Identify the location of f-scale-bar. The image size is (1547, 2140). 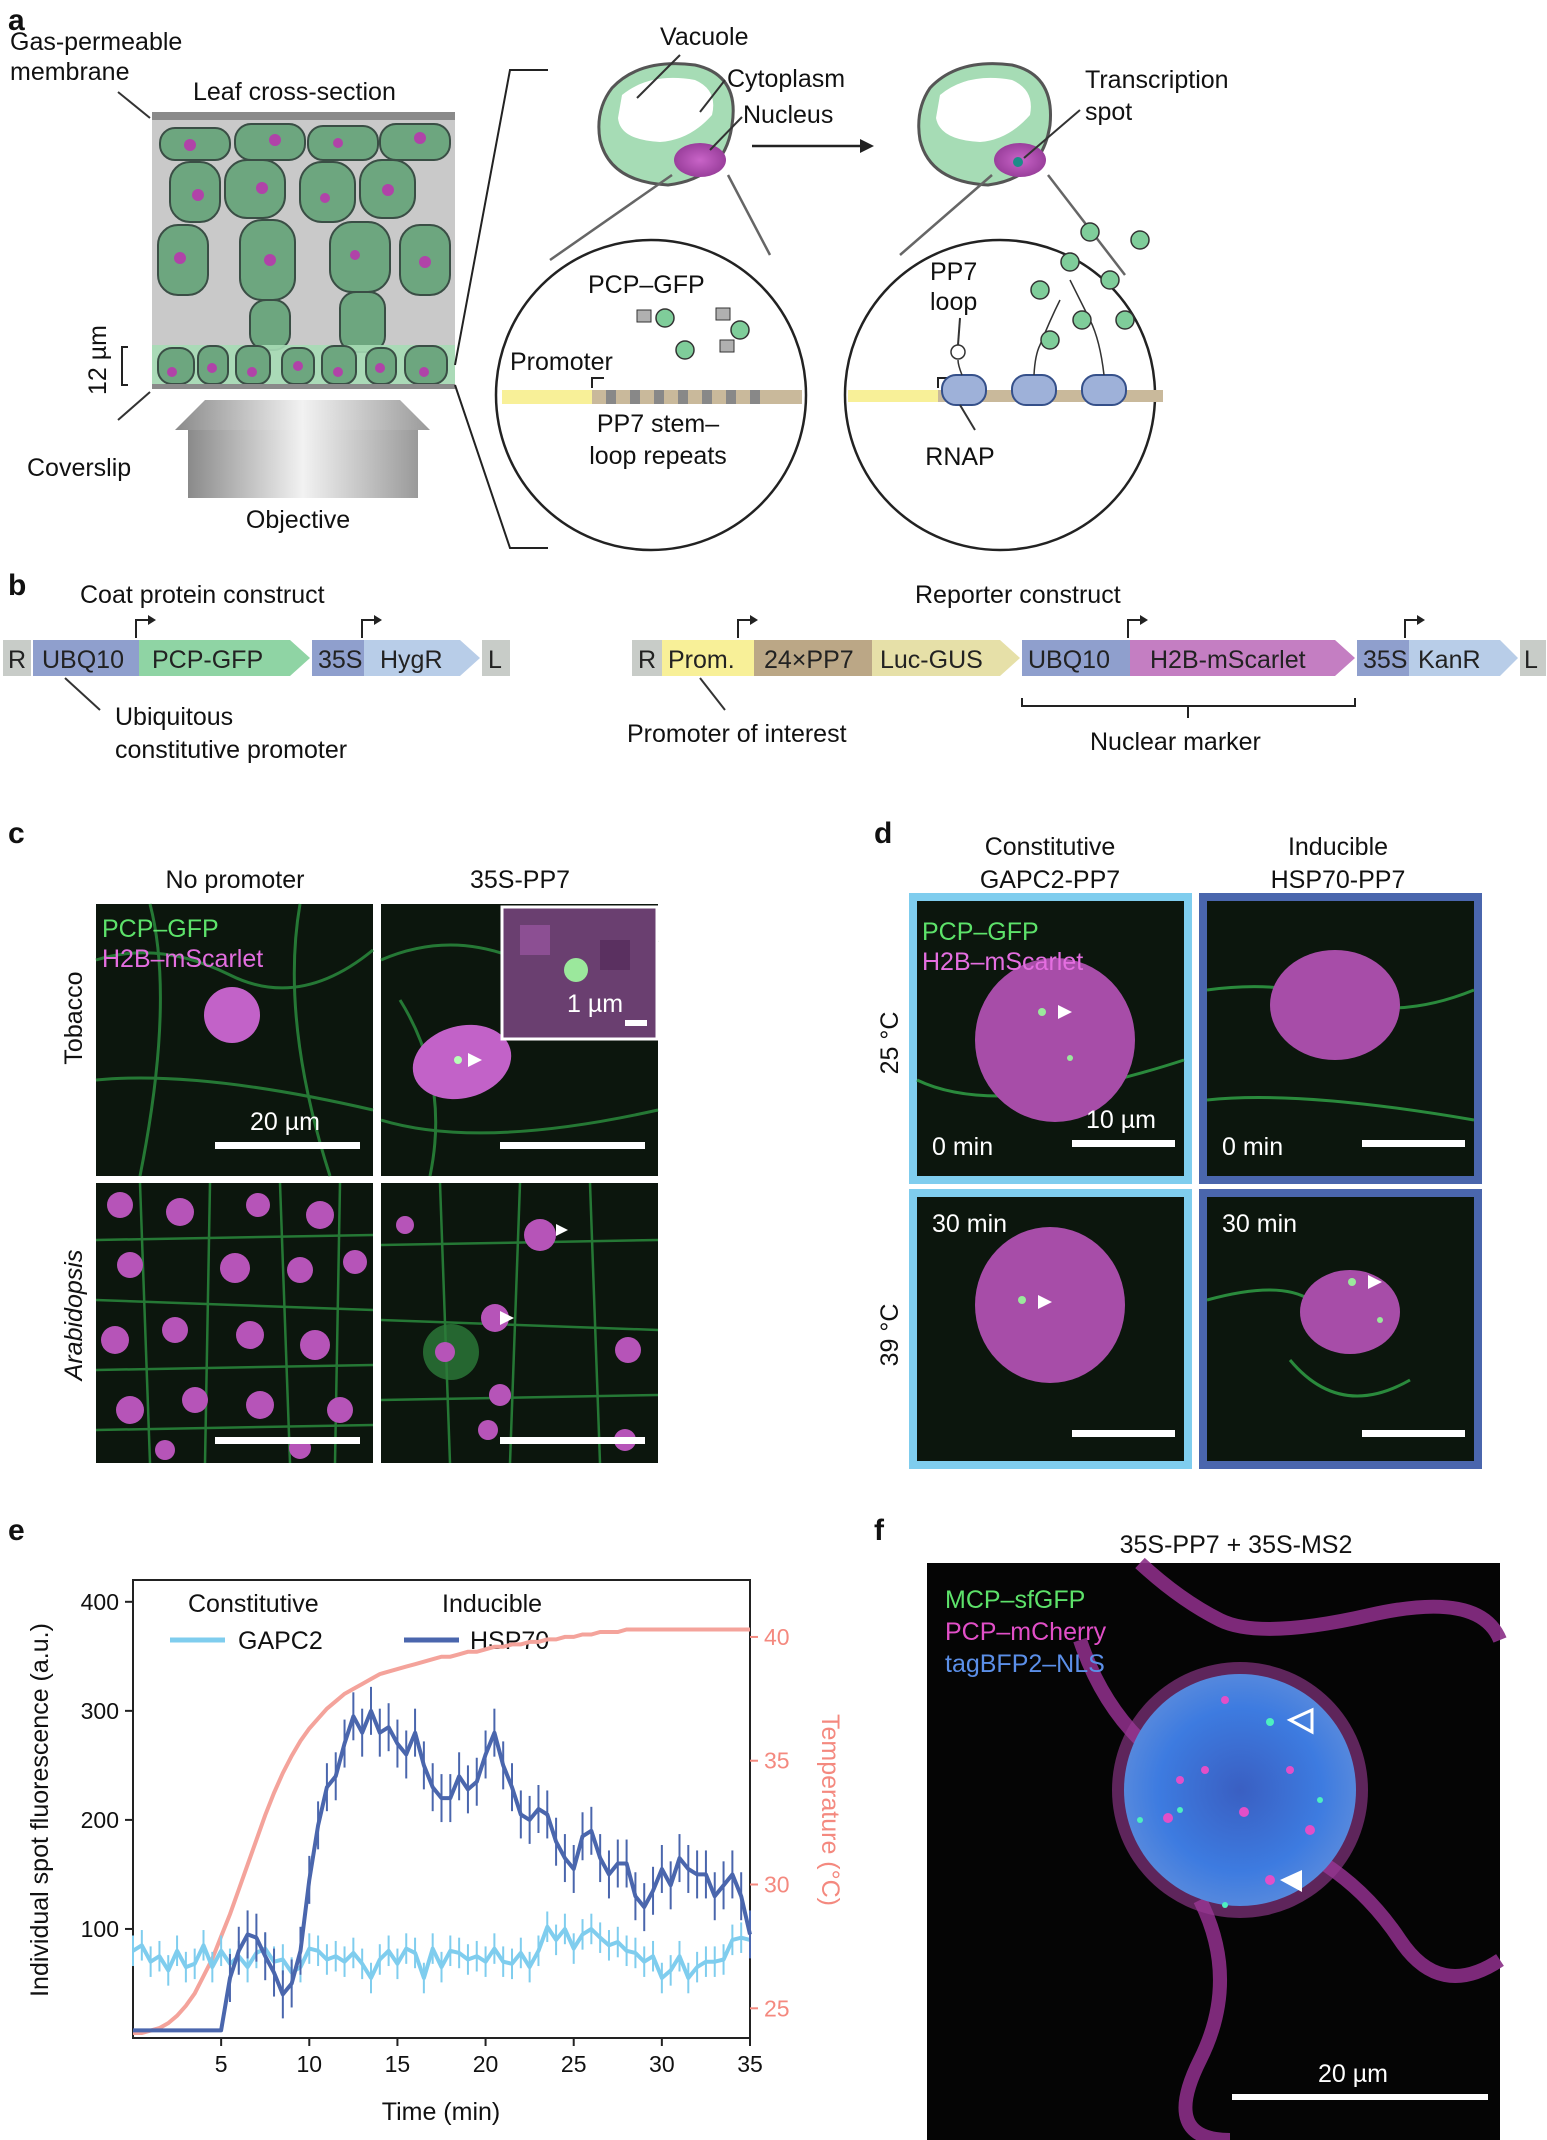
(1360, 2097).